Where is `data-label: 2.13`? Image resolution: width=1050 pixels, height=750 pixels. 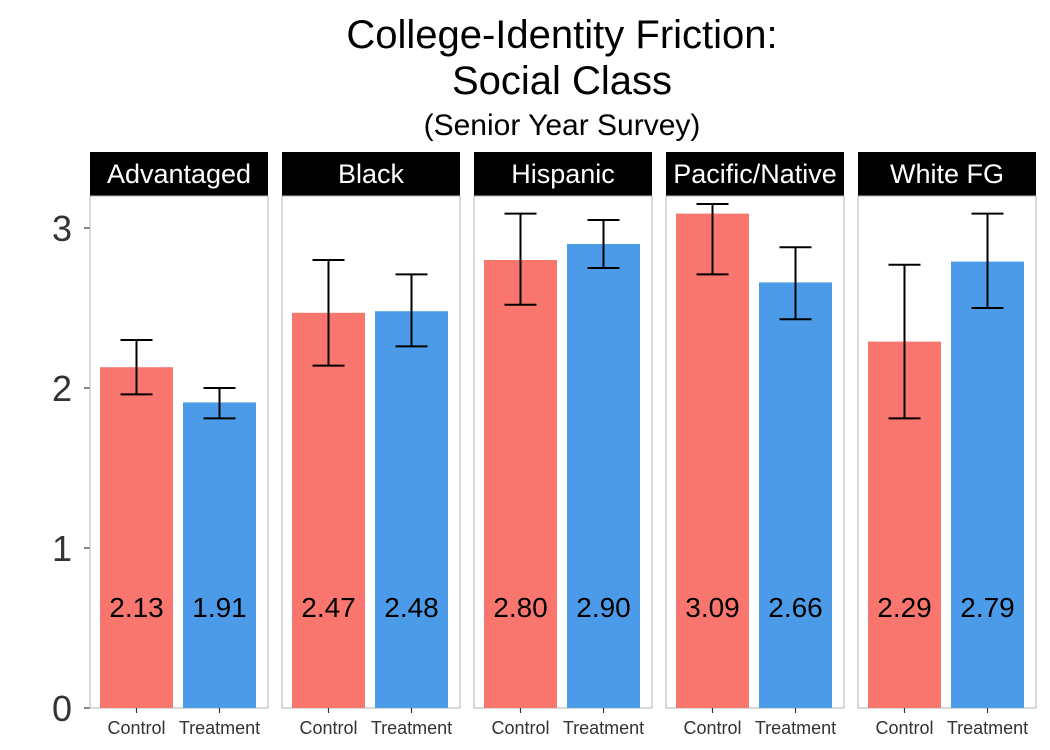
data-label: 2.13 is located at coordinates (136, 607).